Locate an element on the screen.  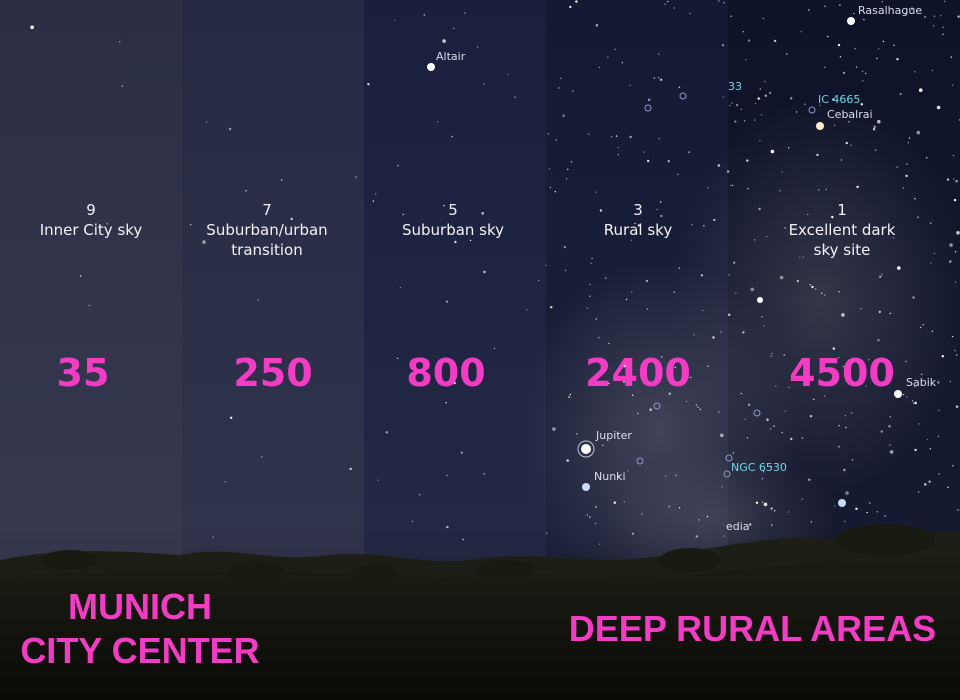
sky-class-label: Inner City sky is located at coordinates (91, 230).